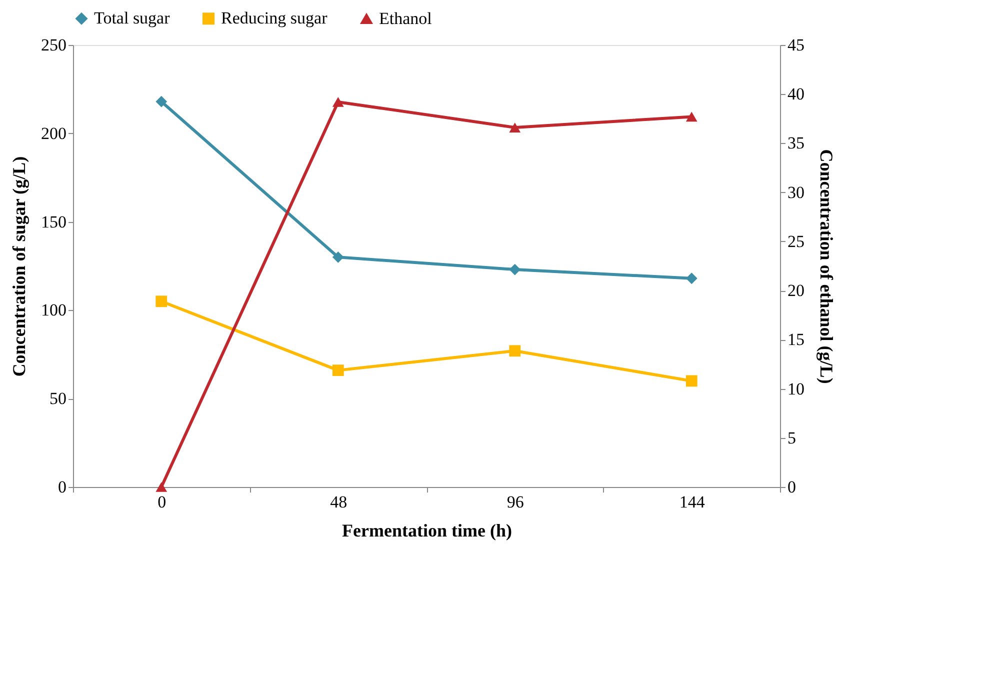  I want to click on y-tick-label: 200, so click(53, 133).